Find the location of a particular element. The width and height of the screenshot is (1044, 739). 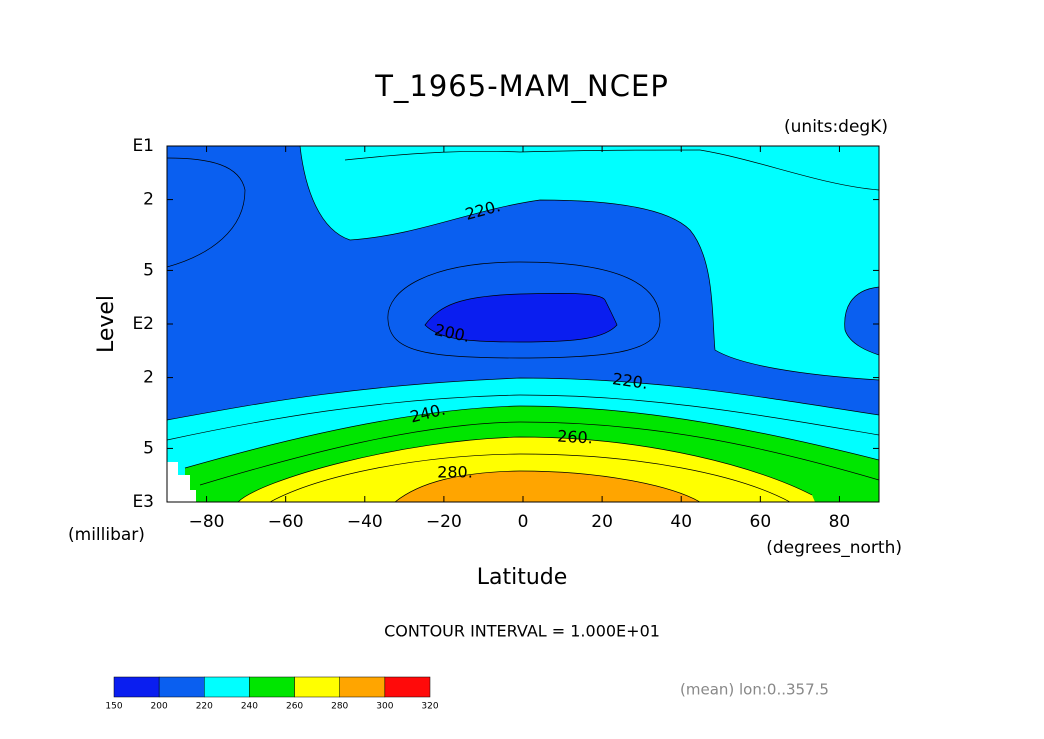

chart-title: T_1965-MAM_NCEP is located at coordinates (521, 86).